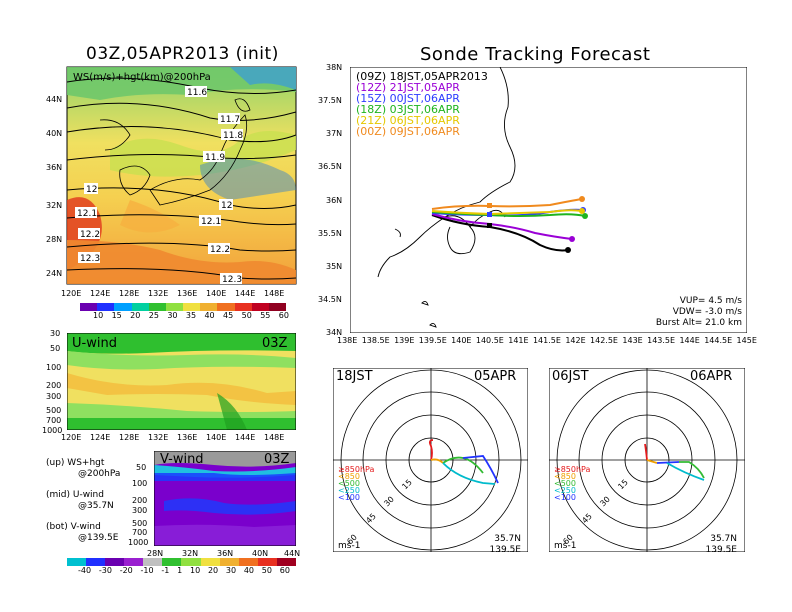  Describe the element at coordinates (408, 131) in the screenshot. I see `legend-item: (00Z) 09JST,06APR` at that location.